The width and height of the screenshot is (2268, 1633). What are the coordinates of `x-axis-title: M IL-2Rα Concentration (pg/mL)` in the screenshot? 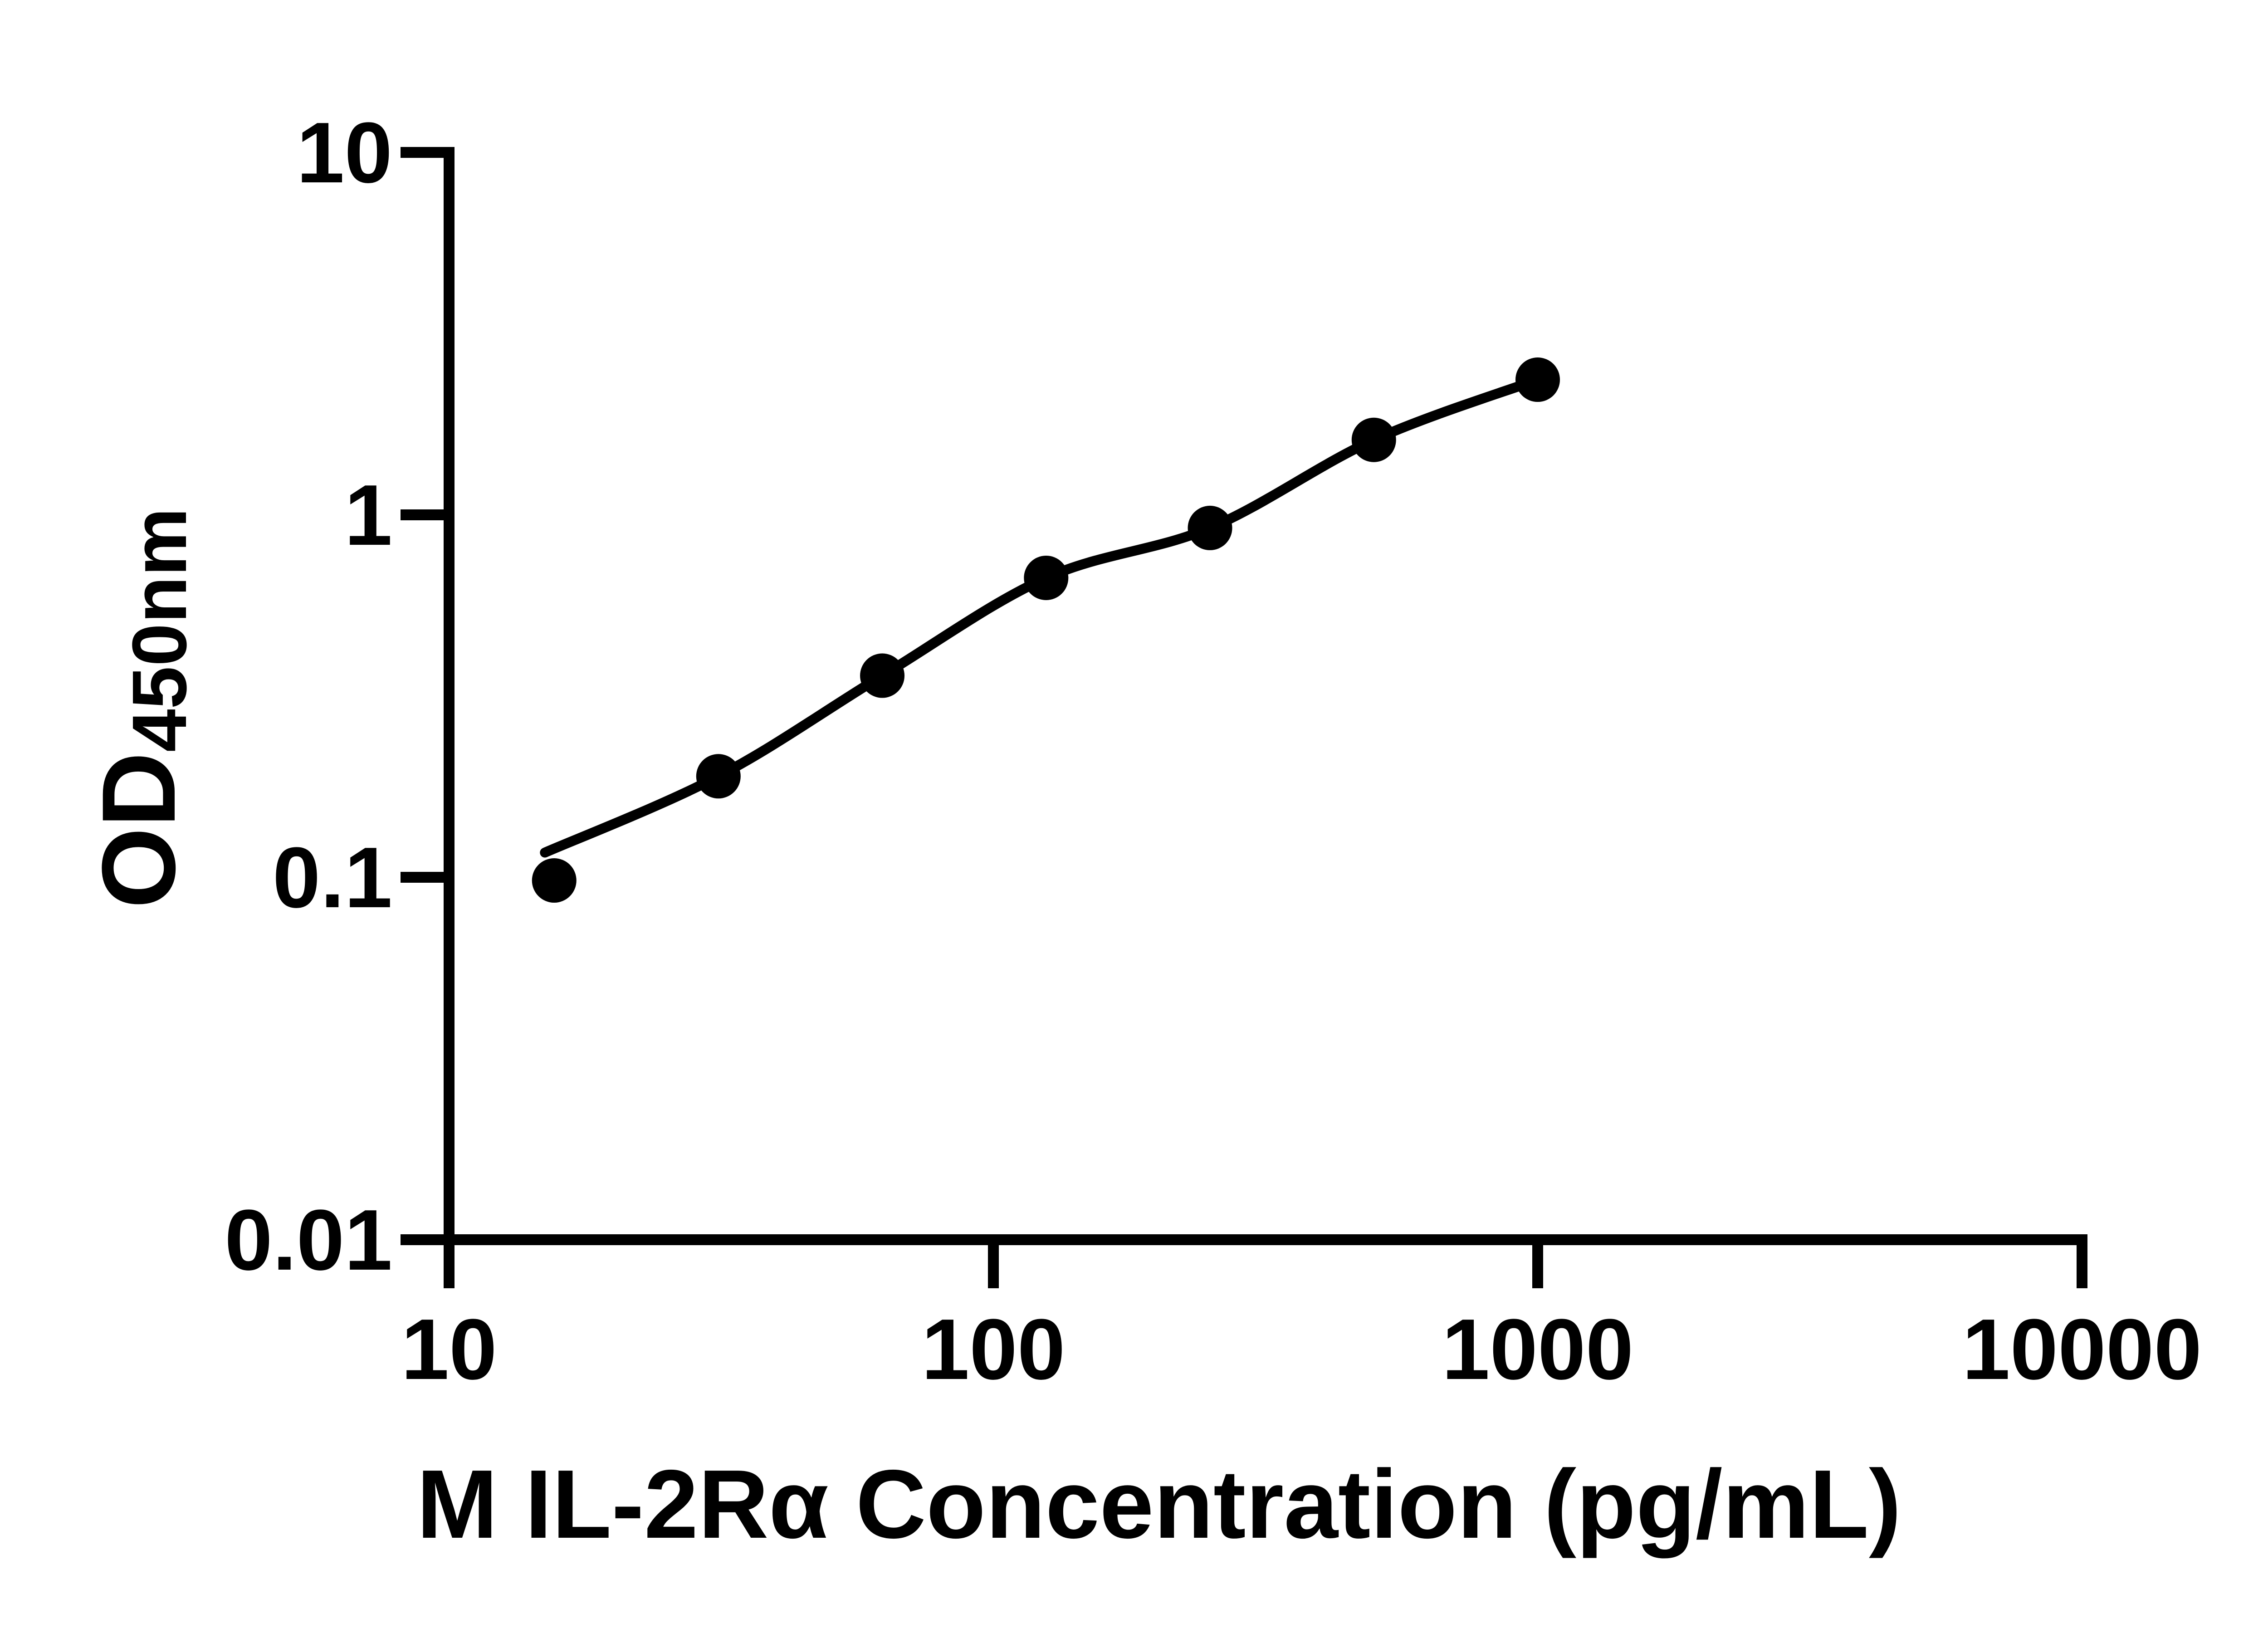 It's located at (1158, 1504).